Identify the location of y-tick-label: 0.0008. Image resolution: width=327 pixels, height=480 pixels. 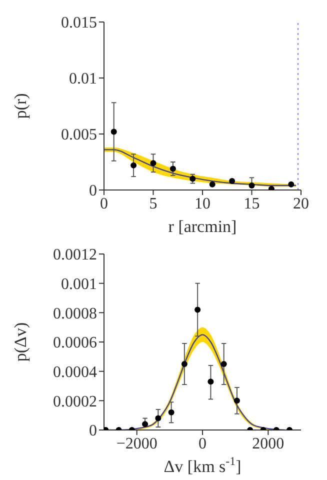
(75, 313).